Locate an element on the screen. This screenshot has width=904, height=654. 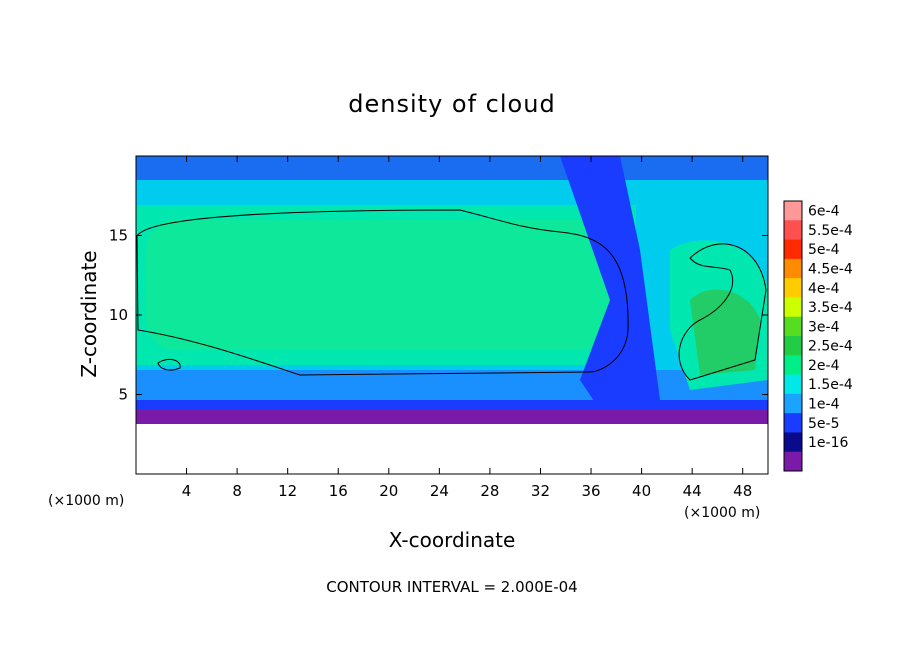
x-tick-label: 40 is located at coordinates (641, 491).